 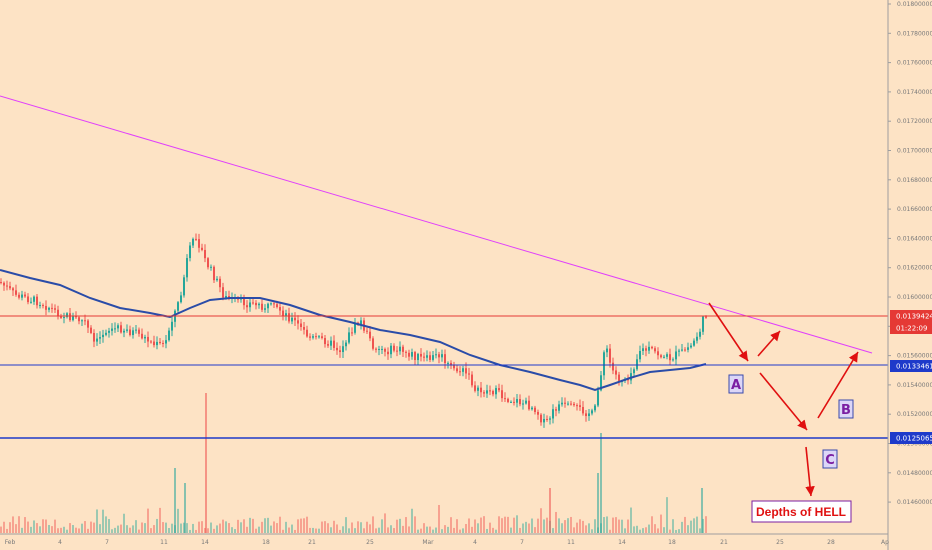 I want to click on y-tick-label: 0.01760000, so click(x=914, y=63).